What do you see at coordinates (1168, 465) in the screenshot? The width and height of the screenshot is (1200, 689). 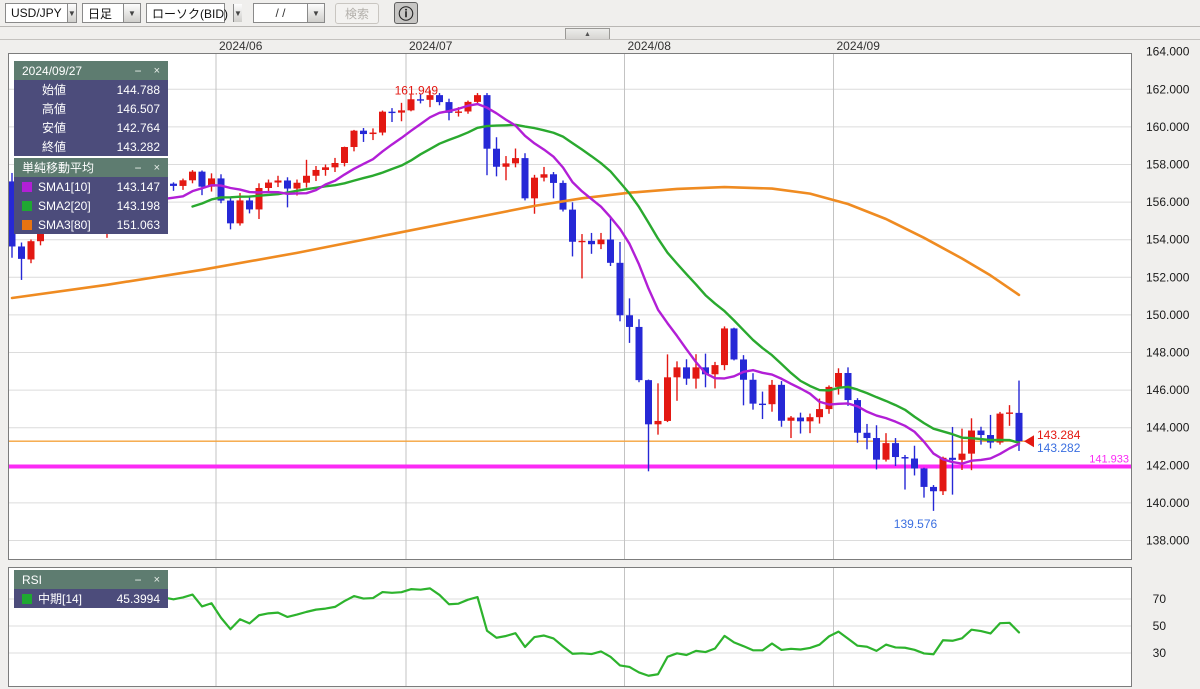 I see `price-axis-tick: 142.000` at bounding box center [1168, 465].